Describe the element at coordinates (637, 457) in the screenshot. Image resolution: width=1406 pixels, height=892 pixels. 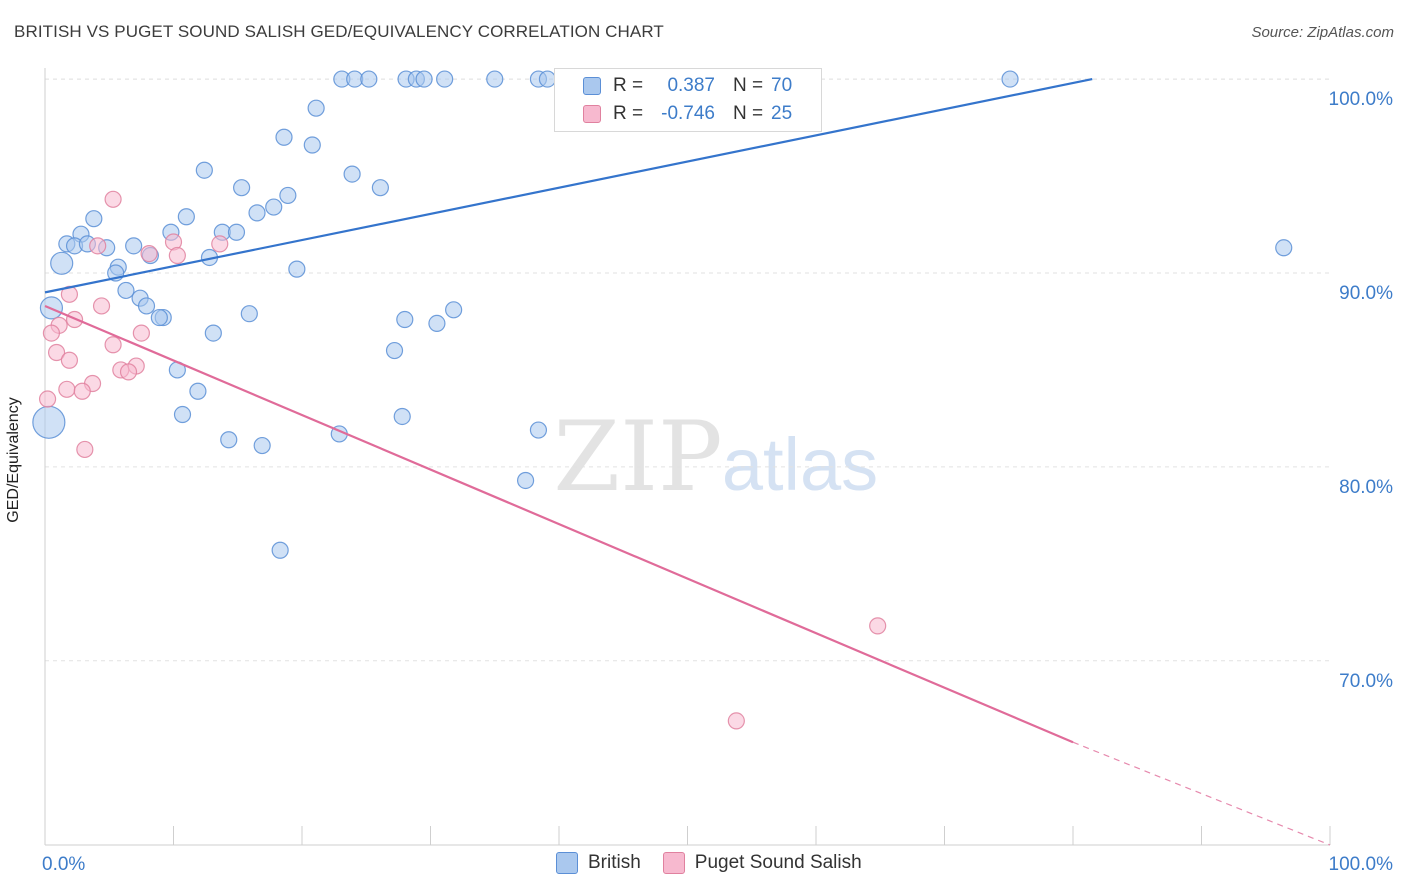
I see `watermark-zip: ZIP` at that location.